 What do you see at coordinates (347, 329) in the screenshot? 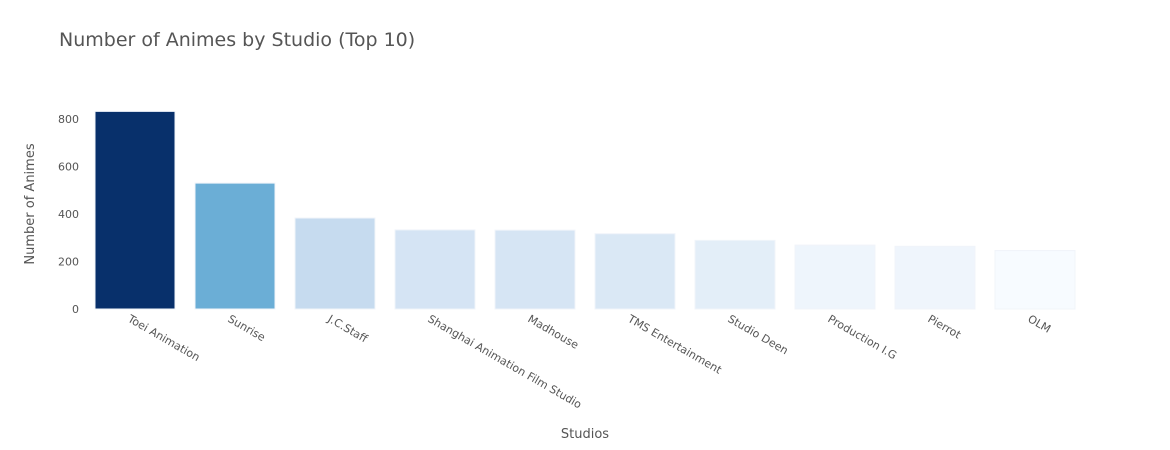
I see `x-tick-label: J.C.Staff` at bounding box center [347, 329].